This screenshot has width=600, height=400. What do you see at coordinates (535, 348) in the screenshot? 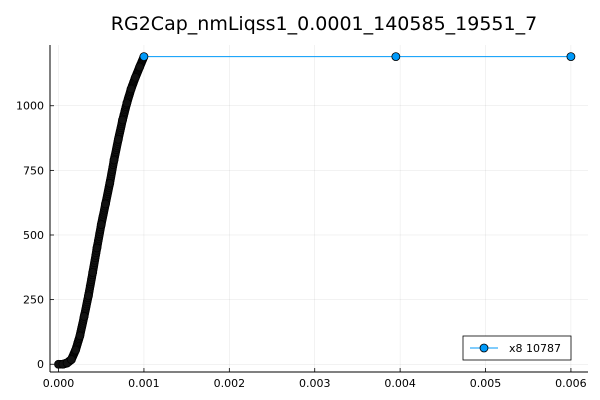
I see `legend-label: x8 10787` at bounding box center [535, 348].